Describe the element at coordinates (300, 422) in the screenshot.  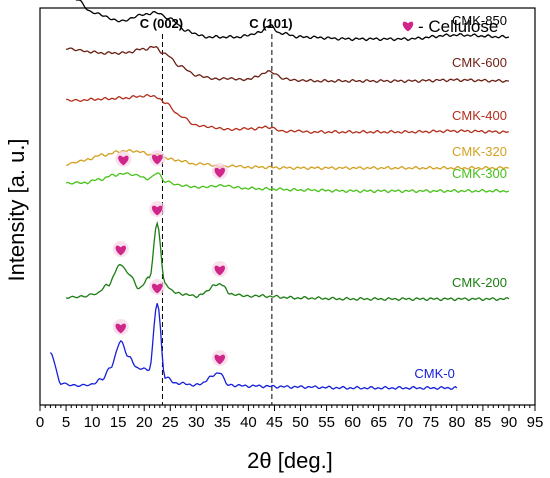
I see `x-tick-label: 50` at that location.